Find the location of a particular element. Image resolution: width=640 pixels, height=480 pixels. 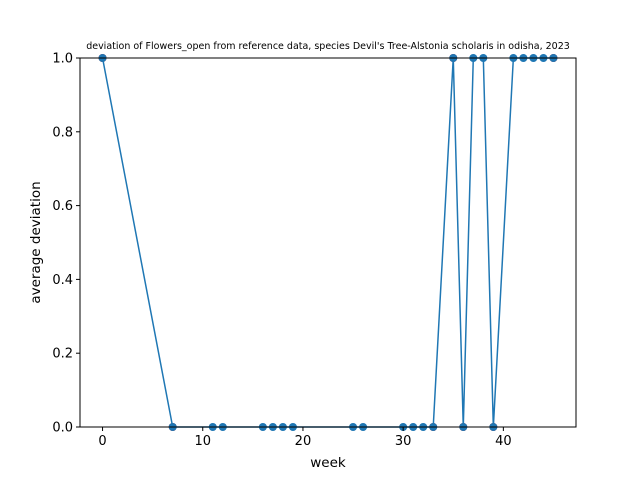

x-tick-label: 40 is located at coordinates (503, 441).